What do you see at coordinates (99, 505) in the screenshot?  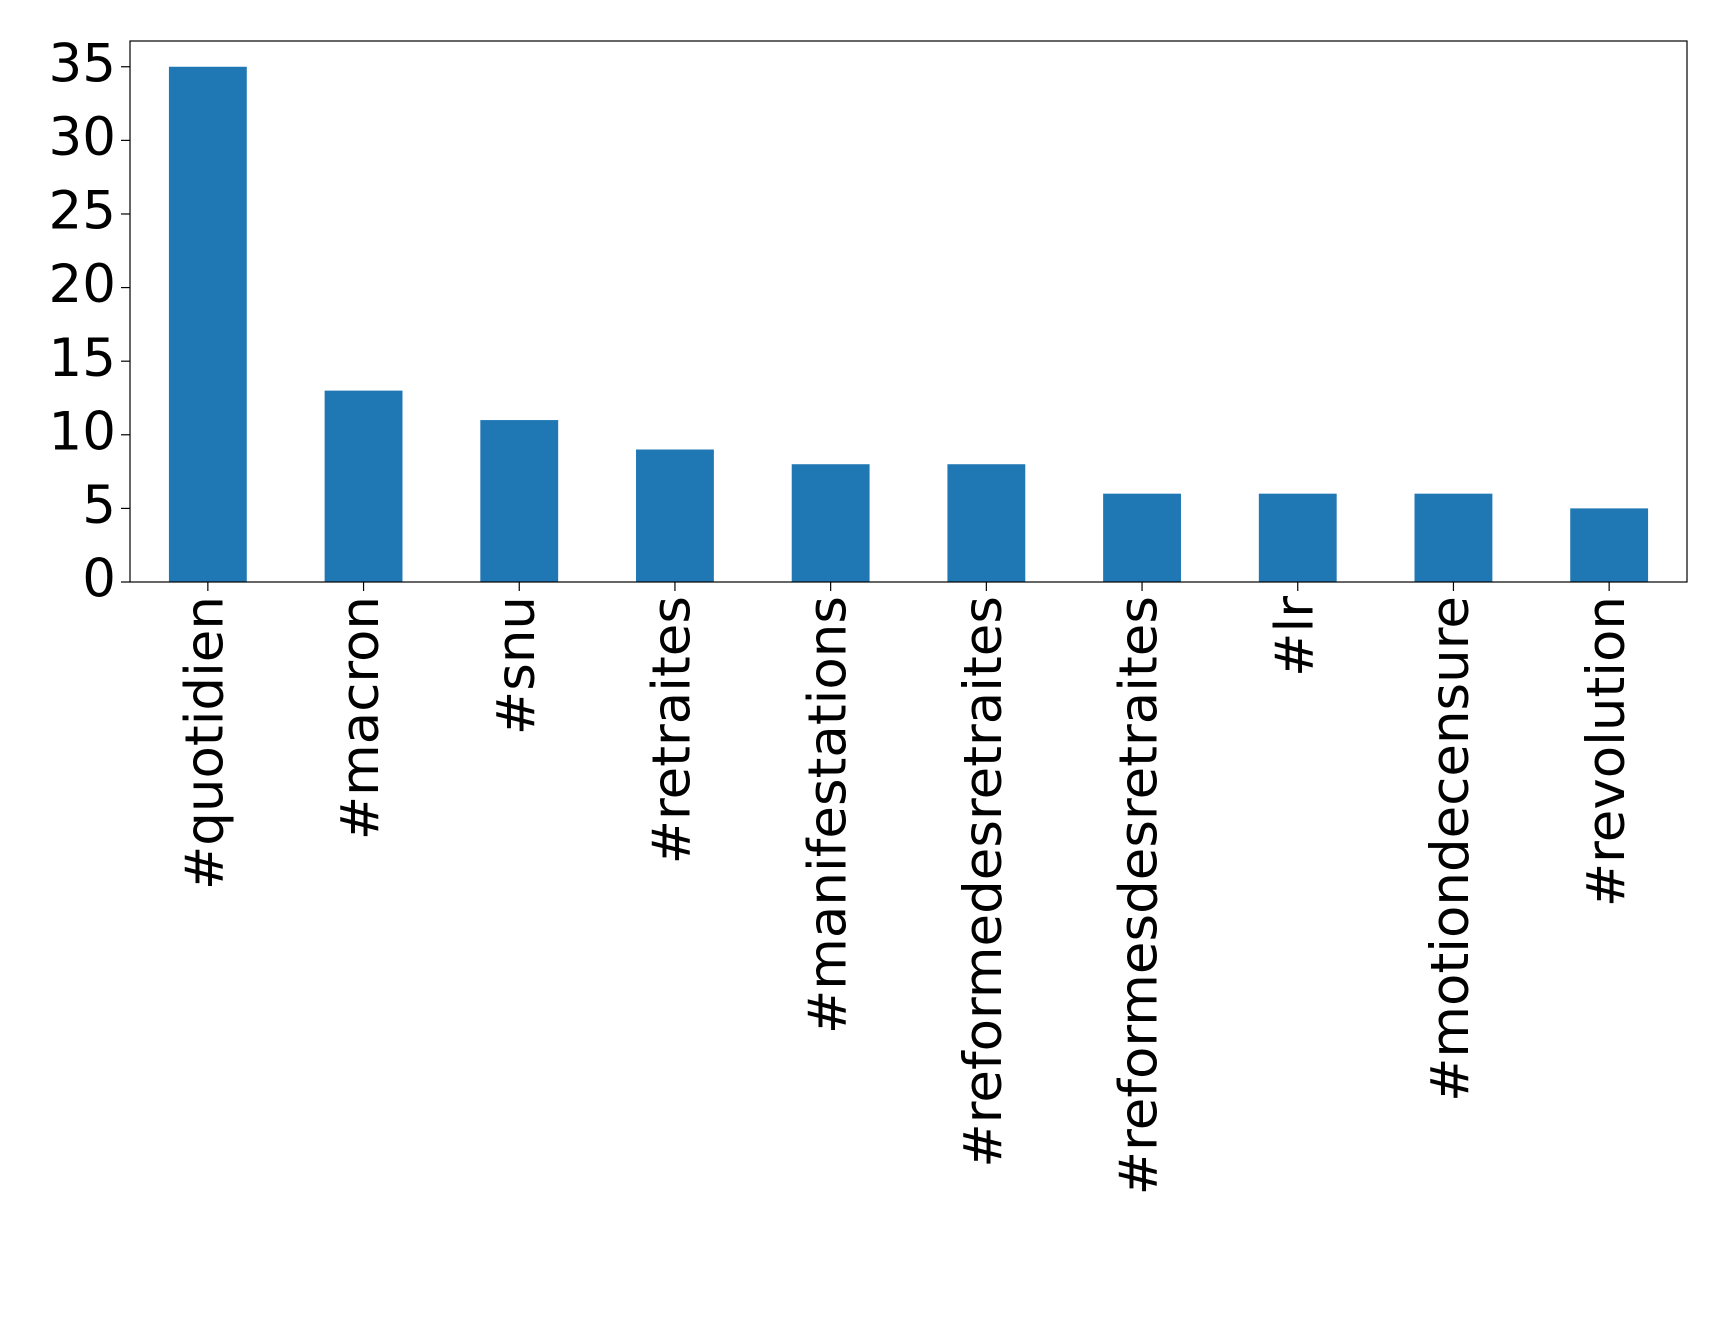 I see `y-tick-label: 5` at bounding box center [99, 505].